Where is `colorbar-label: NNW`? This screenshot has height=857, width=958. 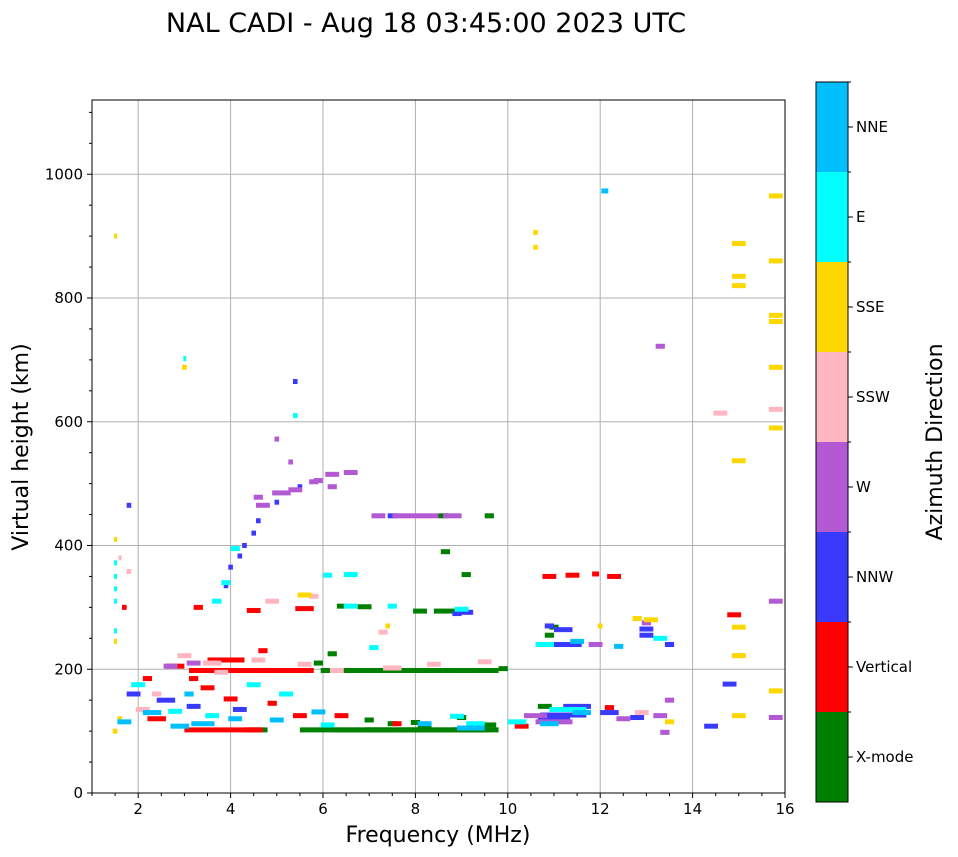 colorbar-label: NNW is located at coordinates (874, 577).